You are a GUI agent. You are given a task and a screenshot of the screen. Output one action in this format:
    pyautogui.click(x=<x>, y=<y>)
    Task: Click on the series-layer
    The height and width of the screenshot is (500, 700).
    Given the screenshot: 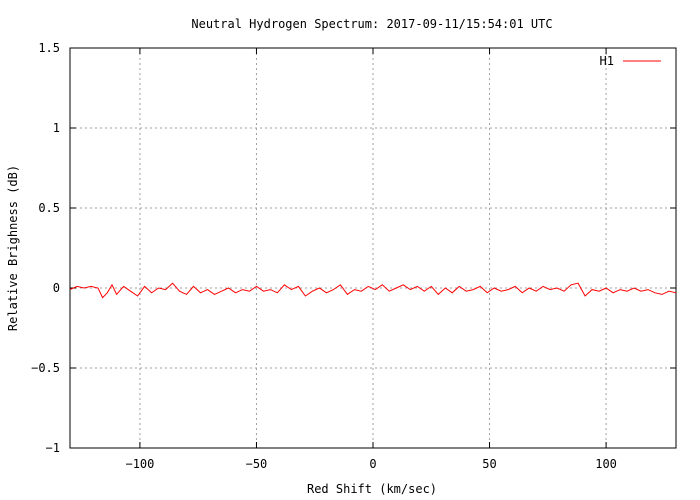 What is the action you would take?
    pyautogui.click(x=373, y=290)
    